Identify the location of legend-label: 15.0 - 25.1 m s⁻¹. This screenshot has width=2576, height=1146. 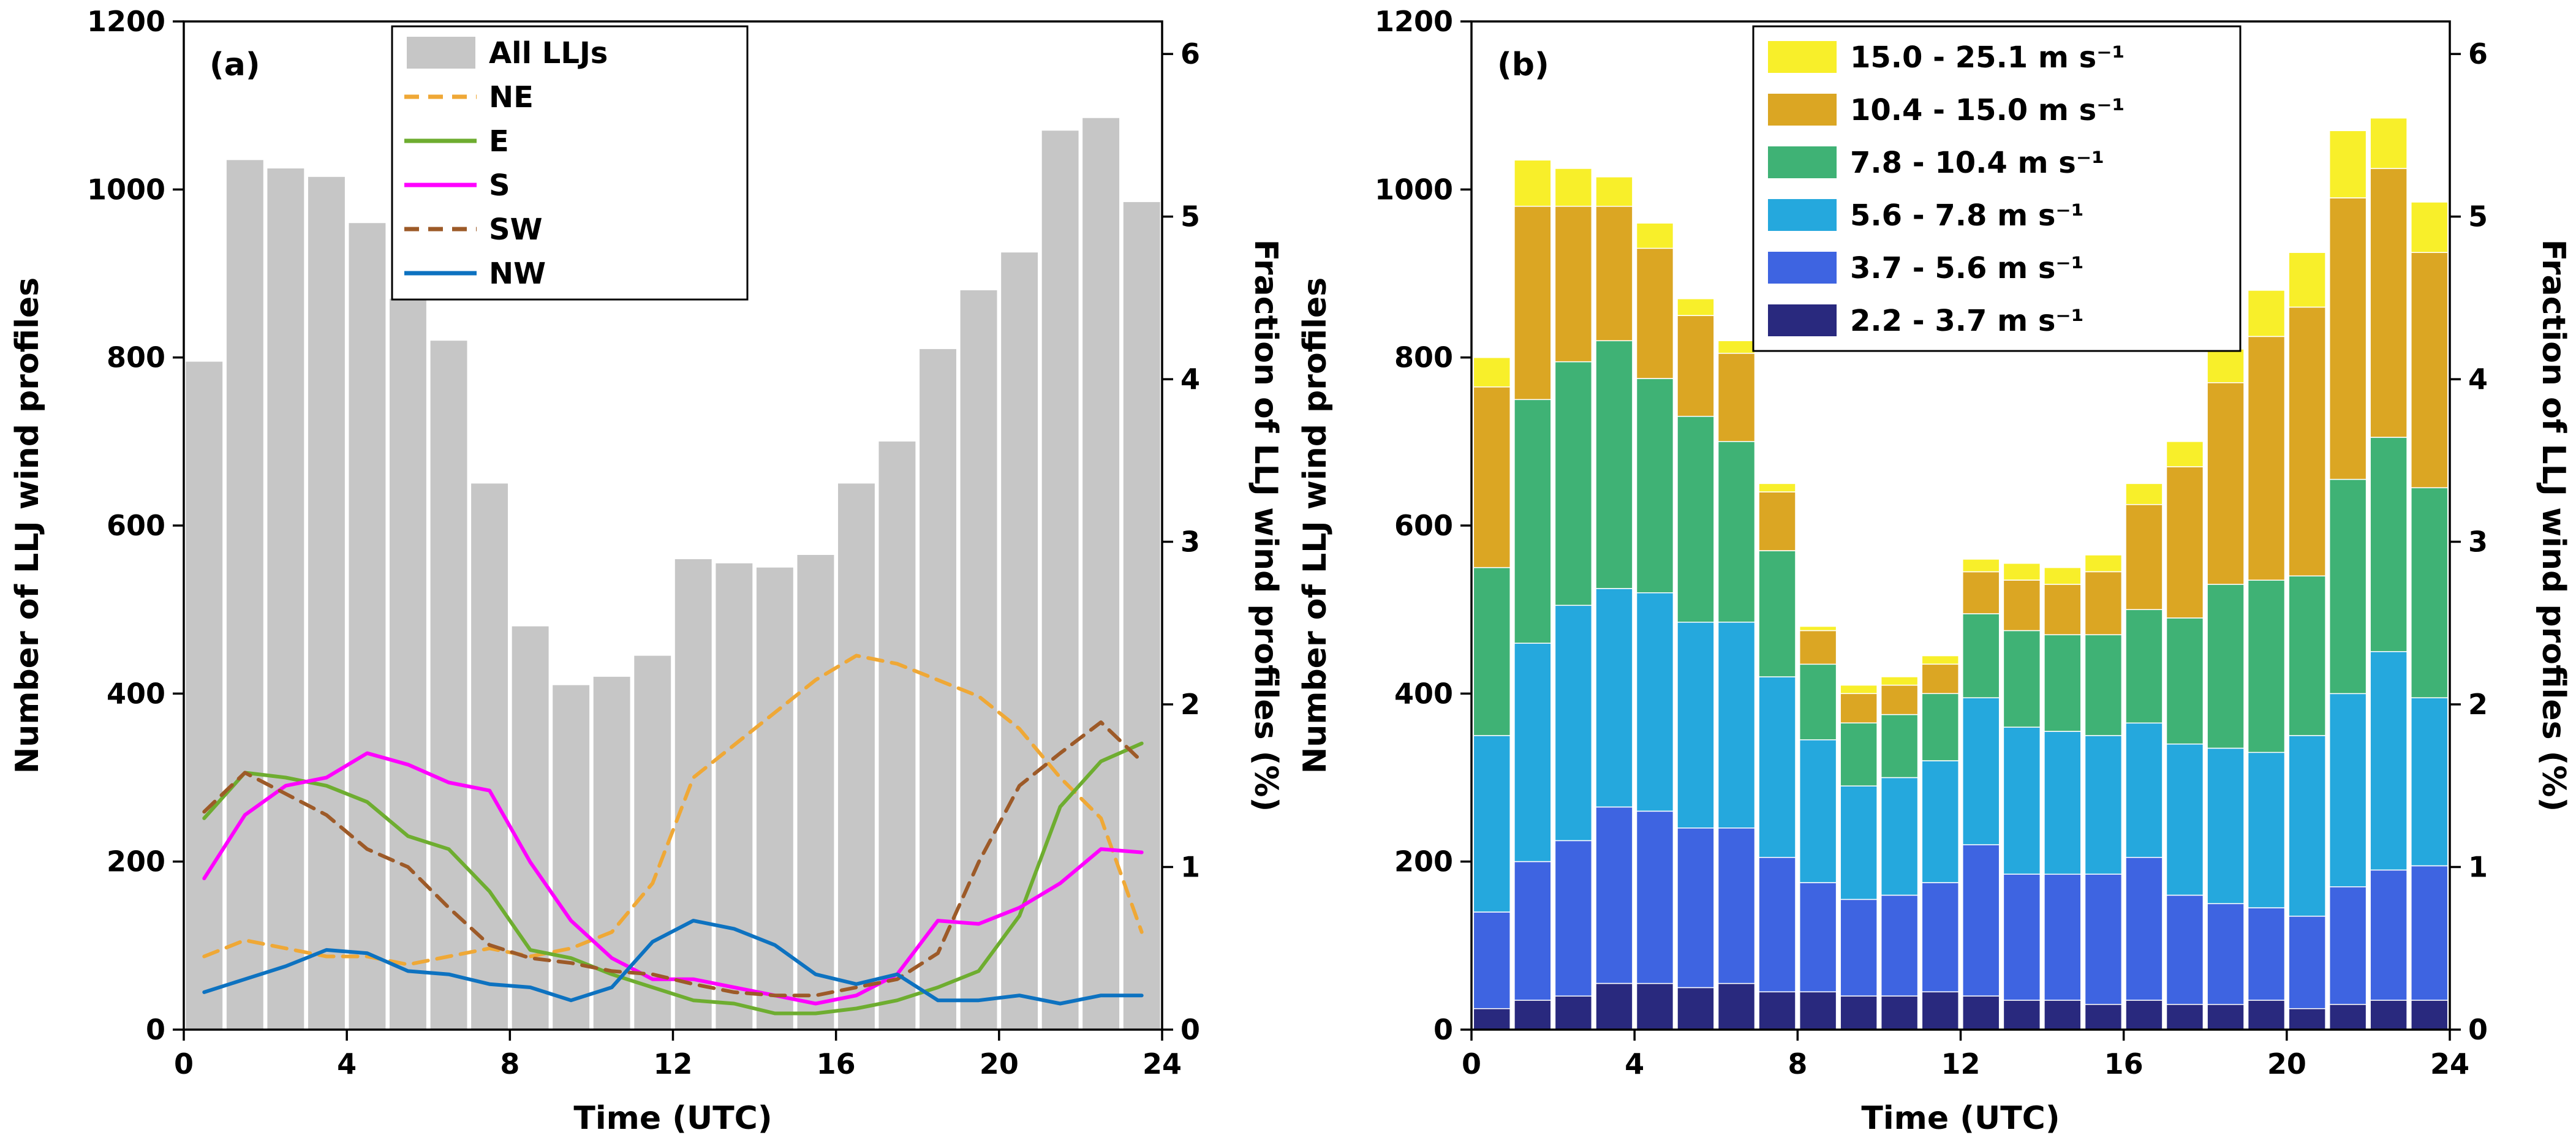
(1987, 57).